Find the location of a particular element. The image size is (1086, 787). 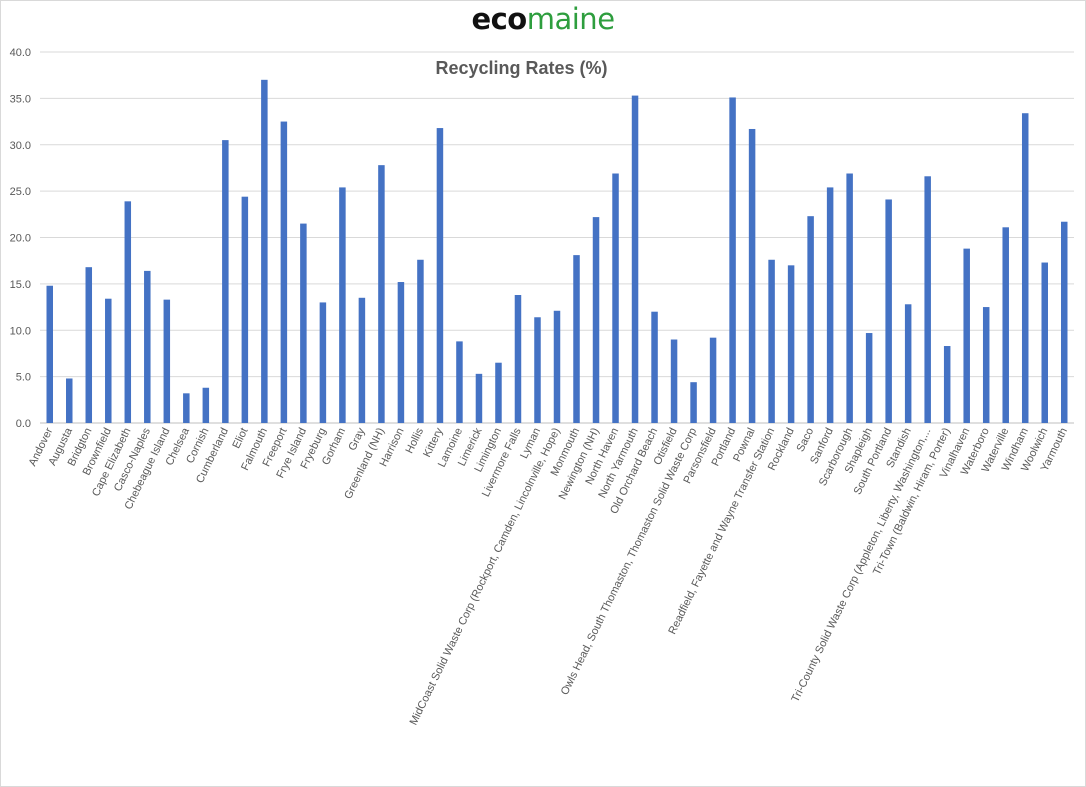

y-tick-label: 0.0 is located at coordinates (23, 424).